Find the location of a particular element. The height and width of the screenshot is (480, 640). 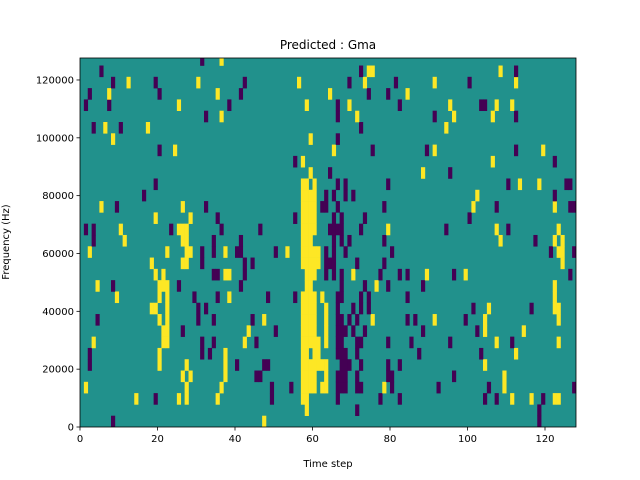

y-axis: 0 20000 40000 60000 80000 100000 120000 is located at coordinates (58, 254).